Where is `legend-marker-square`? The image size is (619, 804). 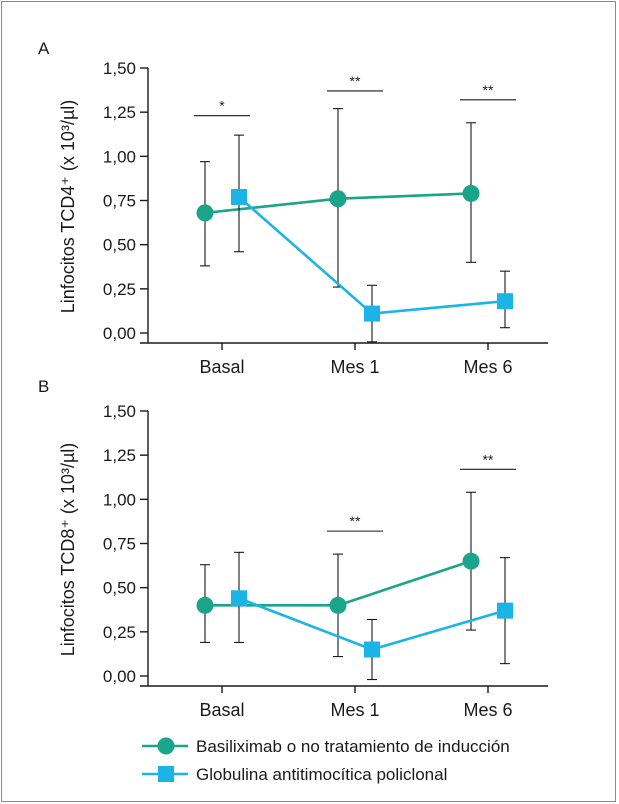 legend-marker-square is located at coordinates (166, 774).